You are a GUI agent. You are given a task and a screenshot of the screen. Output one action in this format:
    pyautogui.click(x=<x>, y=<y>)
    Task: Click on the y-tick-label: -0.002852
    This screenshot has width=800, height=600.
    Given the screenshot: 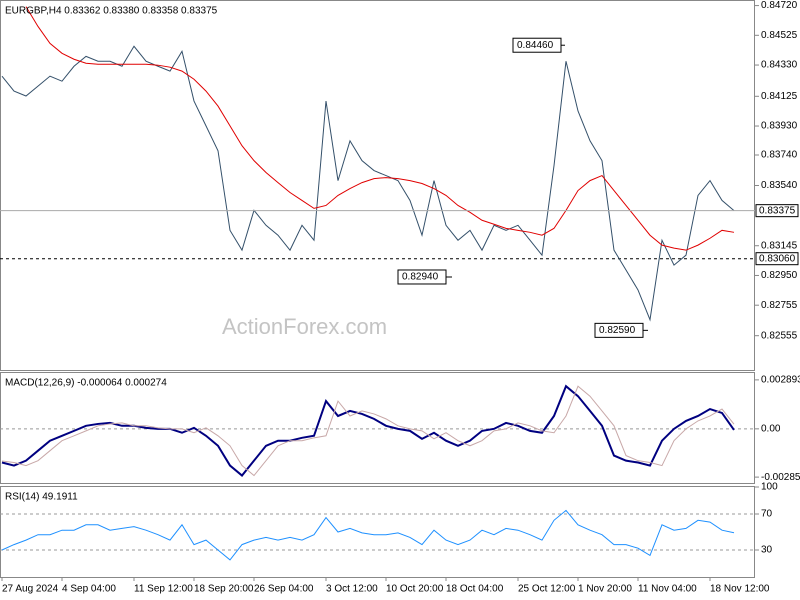 What is the action you would take?
    pyautogui.click(x=780, y=477)
    